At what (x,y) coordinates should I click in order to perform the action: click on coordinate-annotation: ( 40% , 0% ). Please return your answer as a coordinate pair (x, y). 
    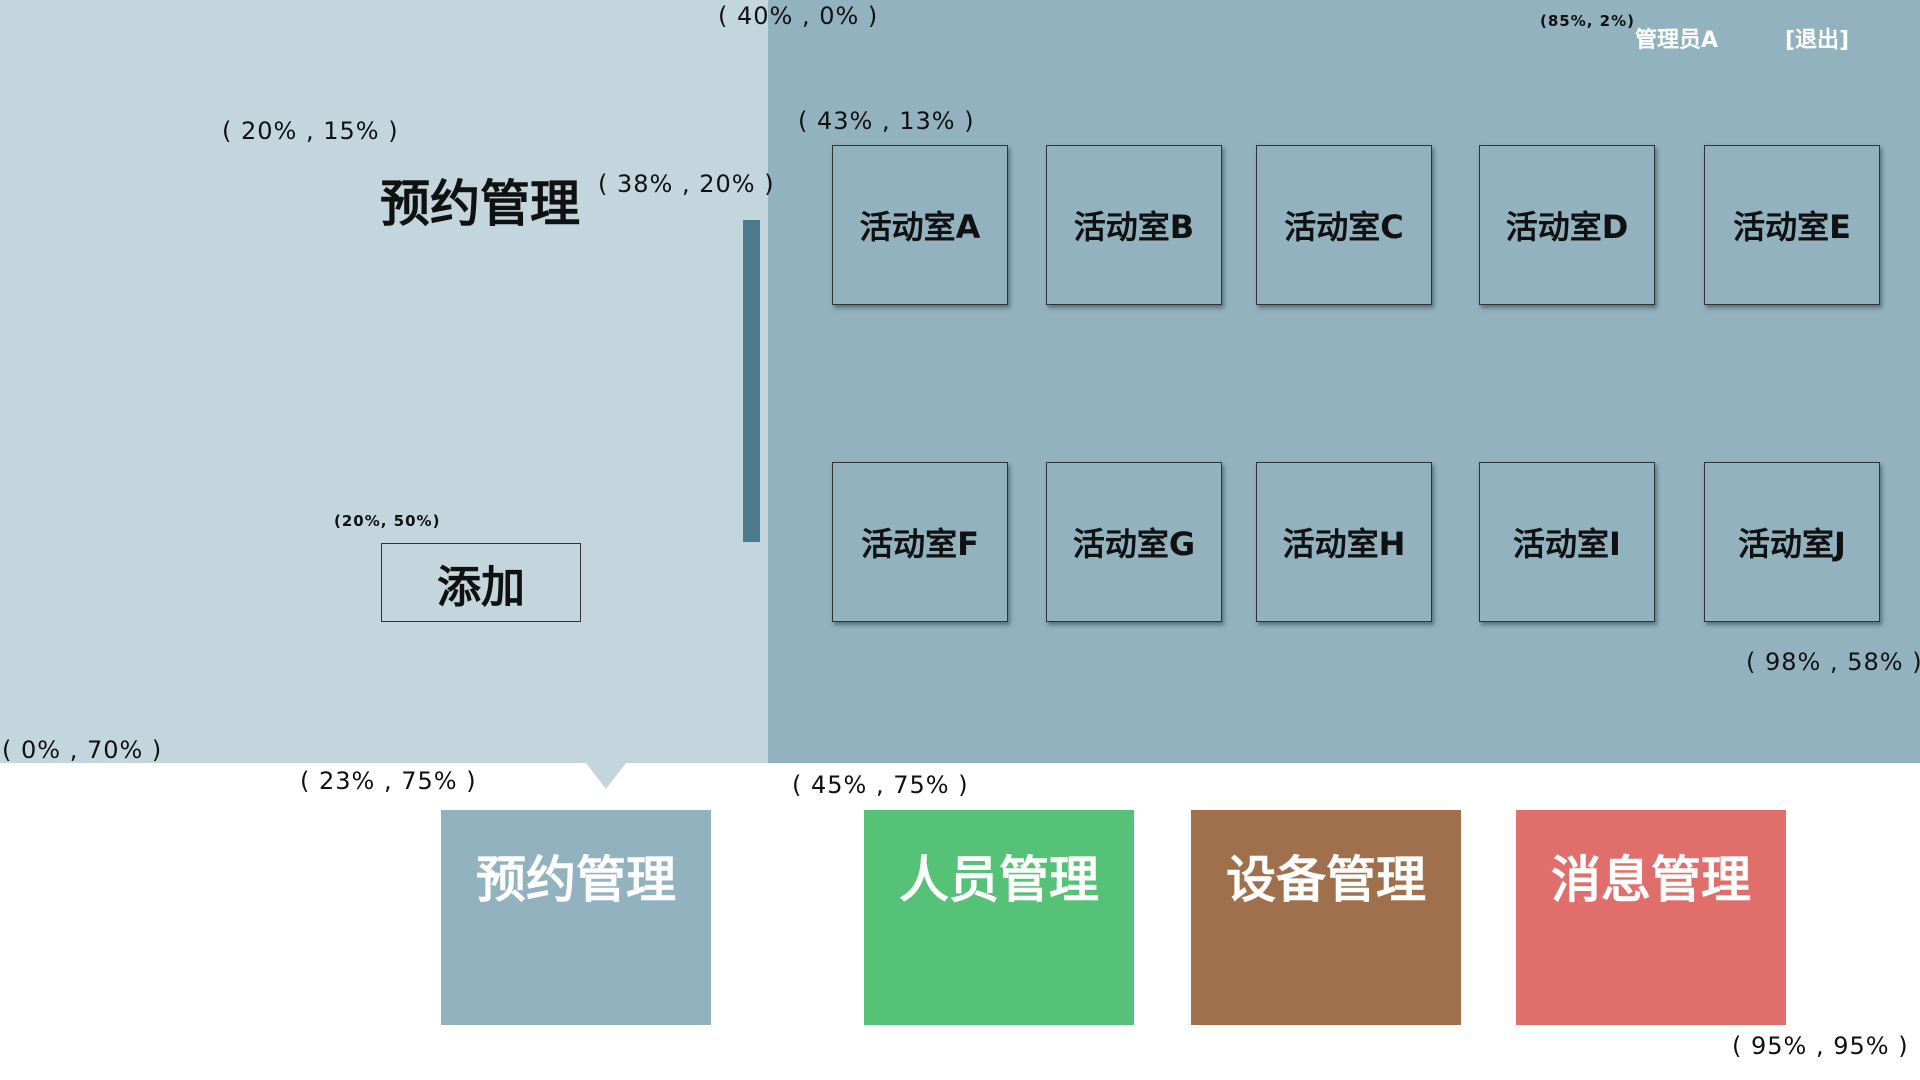
    Looking at the image, I should click on (798, 16).